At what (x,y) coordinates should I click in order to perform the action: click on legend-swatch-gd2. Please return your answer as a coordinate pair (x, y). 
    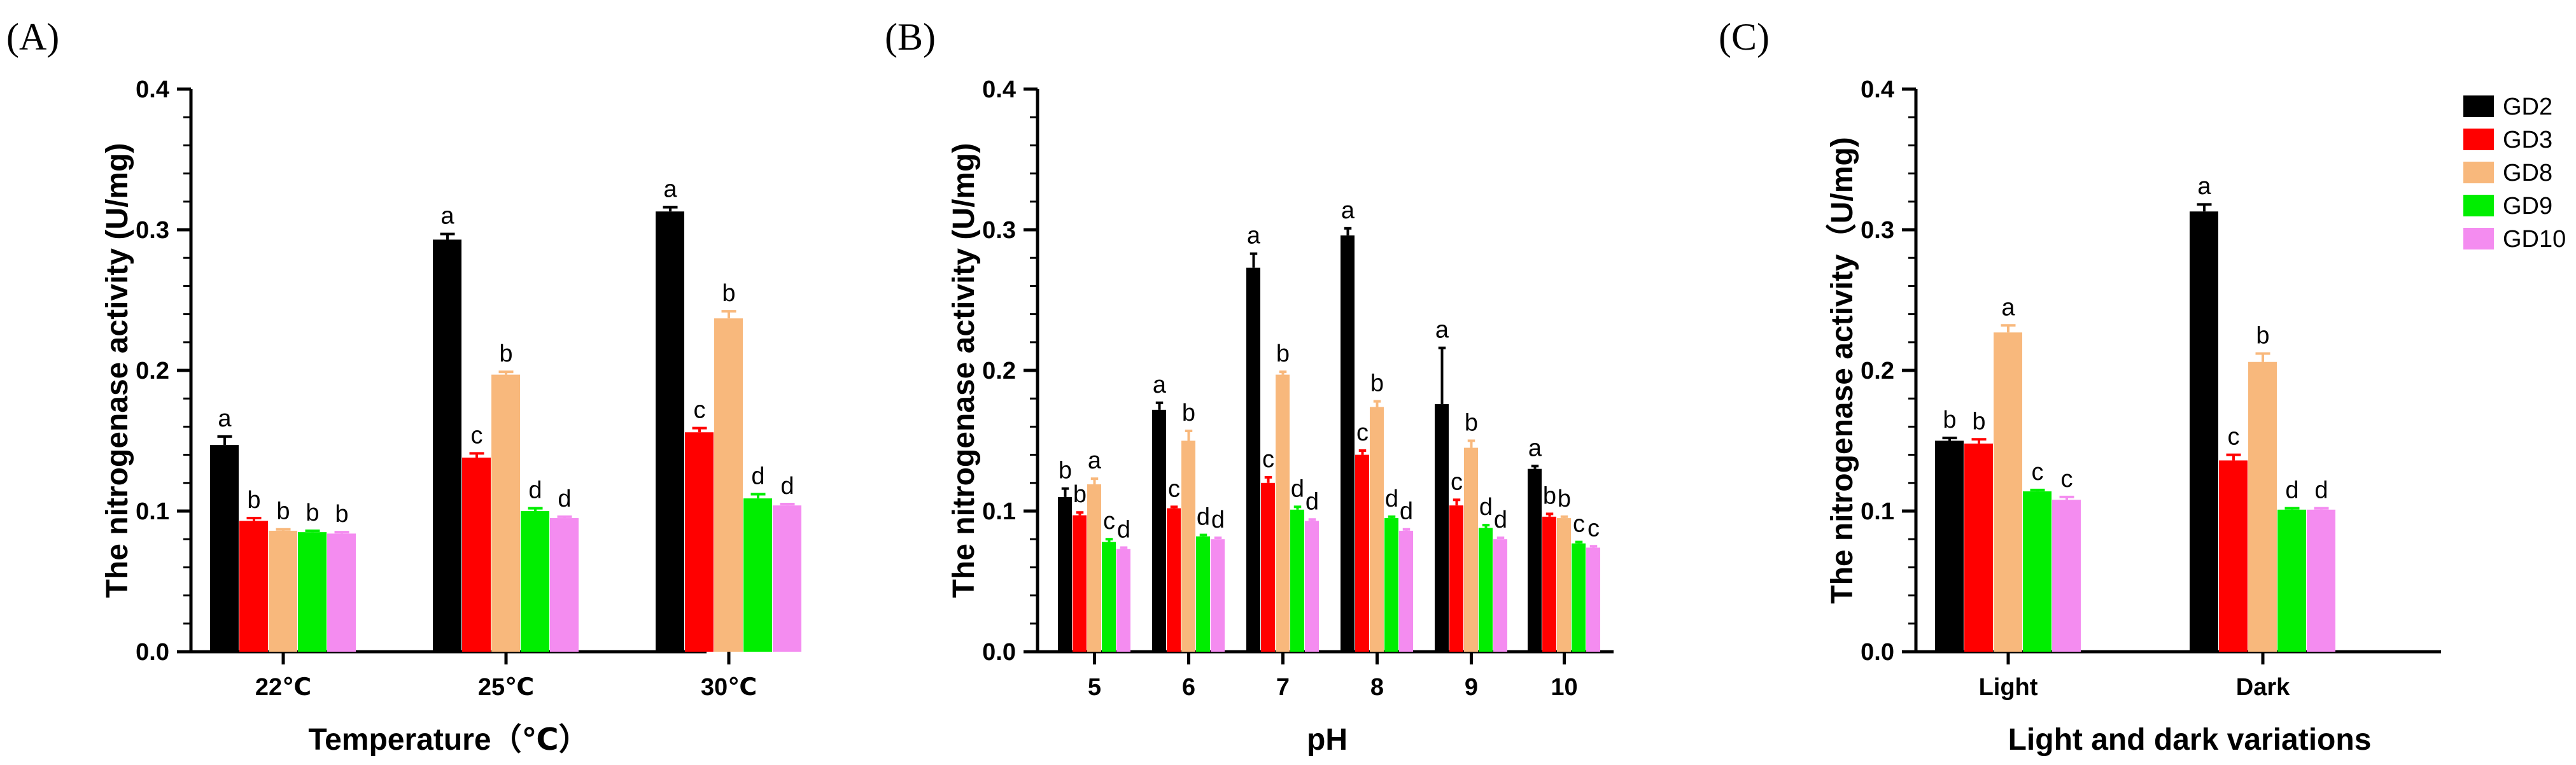
    Looking at the image, I should click on (2479, 106).